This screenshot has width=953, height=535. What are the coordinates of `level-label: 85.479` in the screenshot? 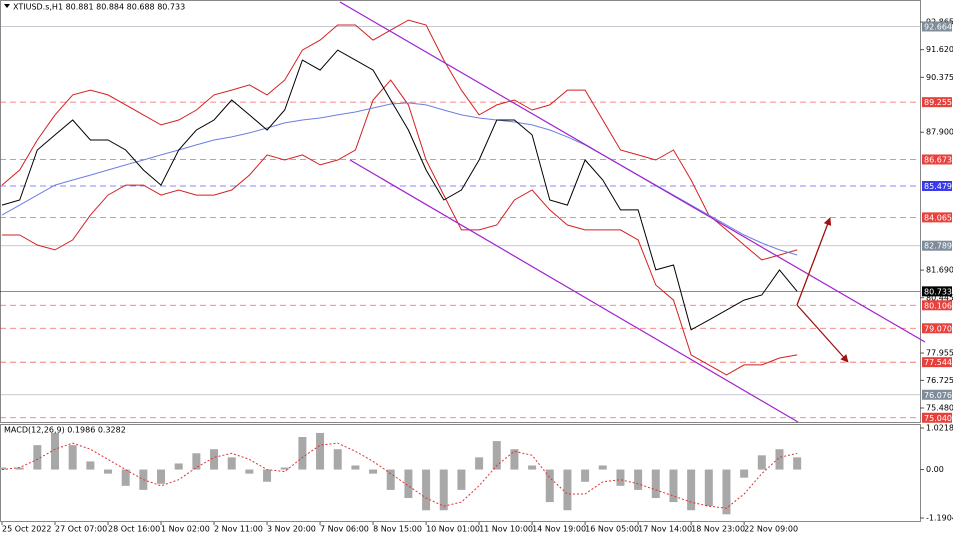 It's located at (938, 186).